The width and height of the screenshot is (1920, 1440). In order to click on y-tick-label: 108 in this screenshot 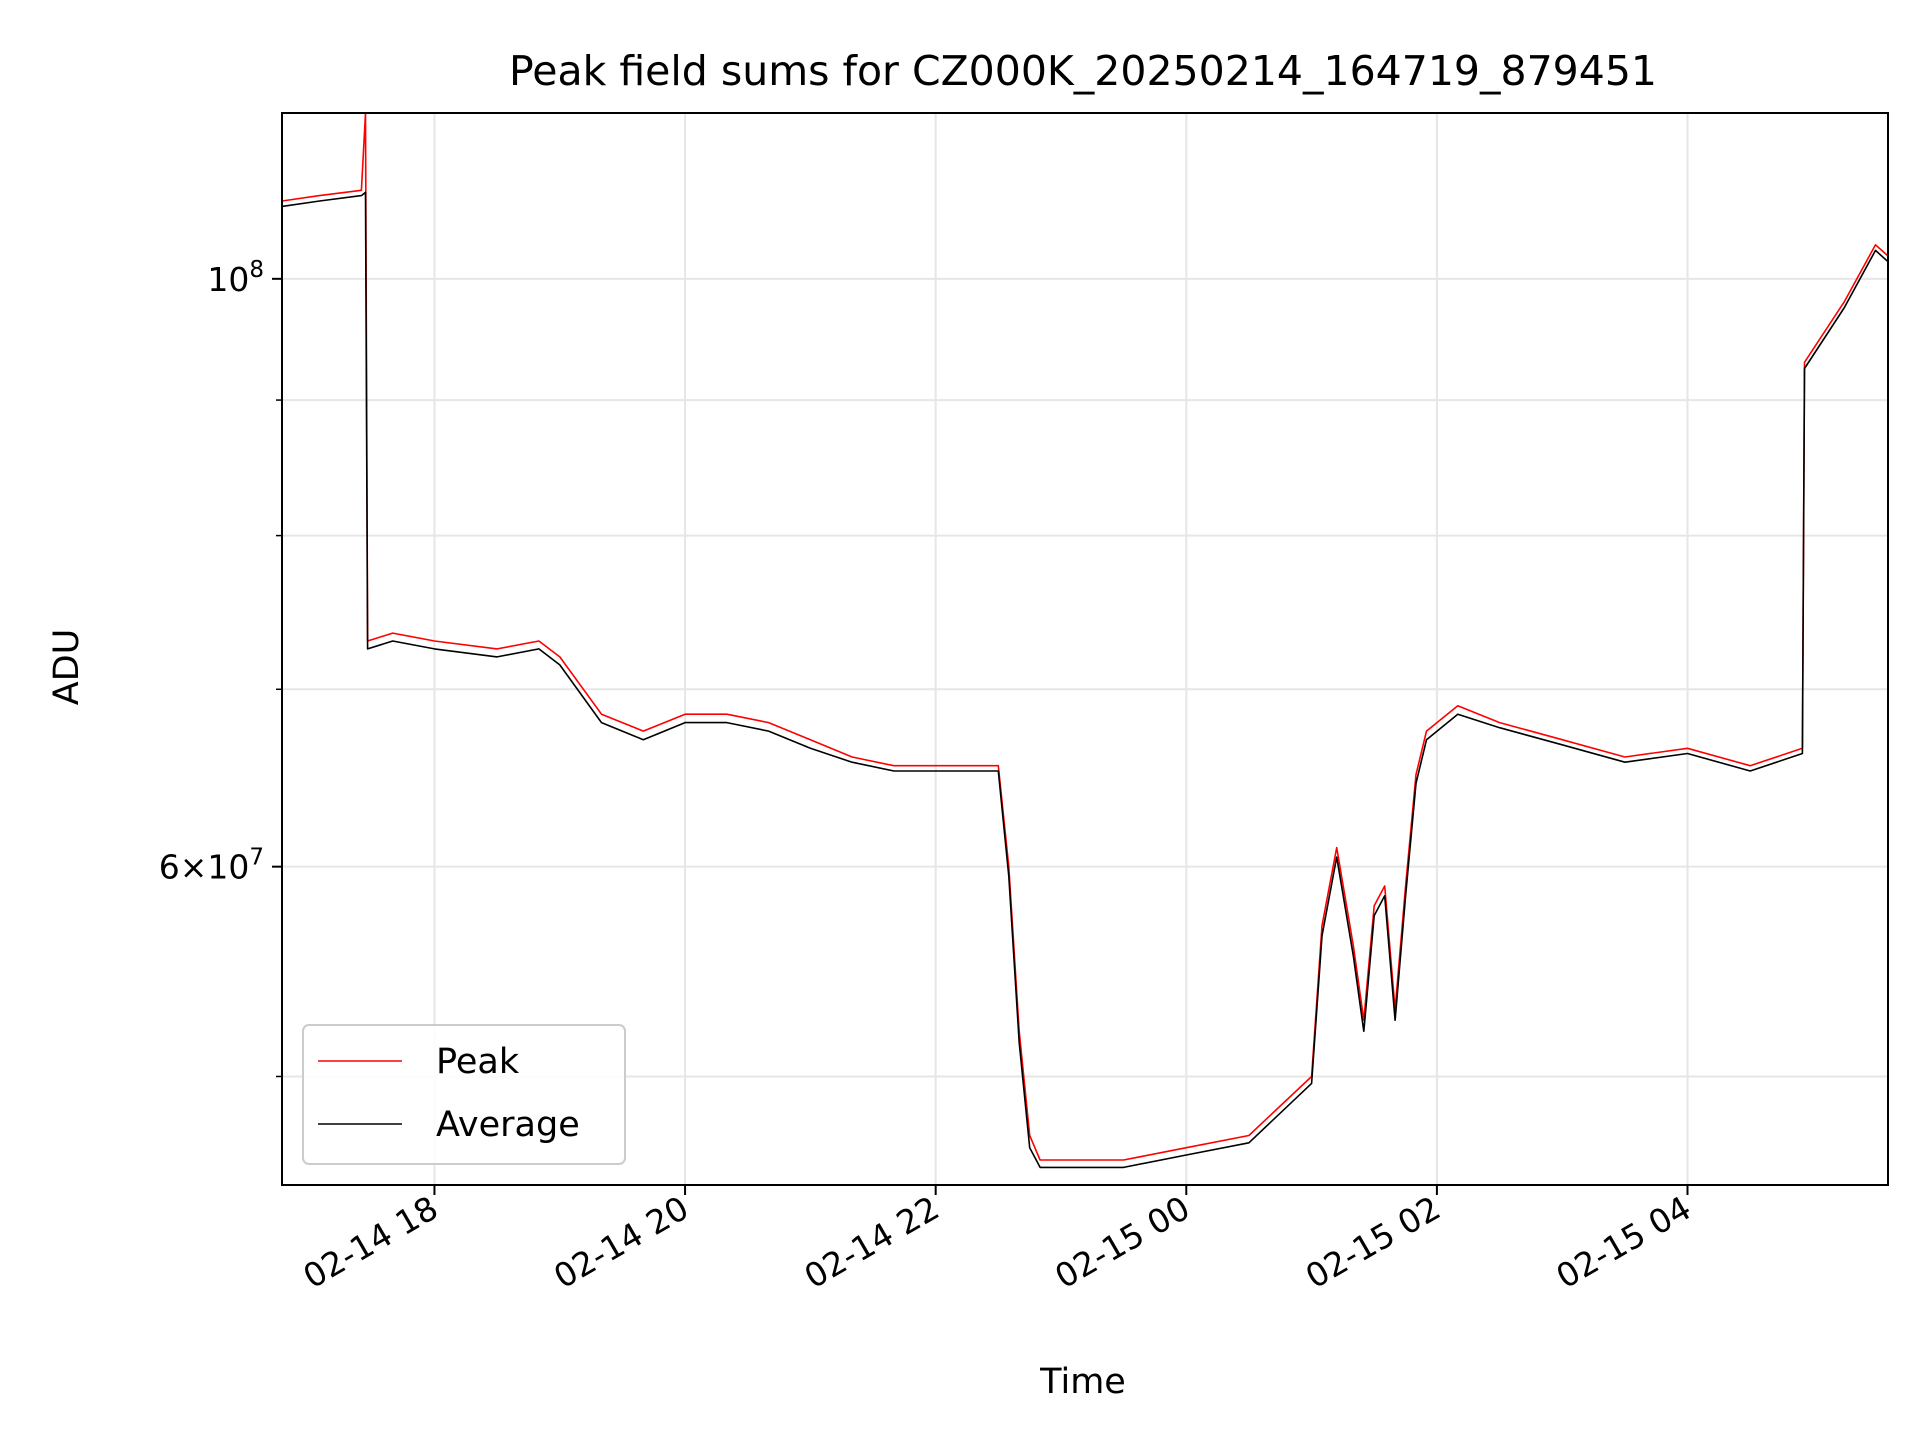, I will do `click(235, 278)`.